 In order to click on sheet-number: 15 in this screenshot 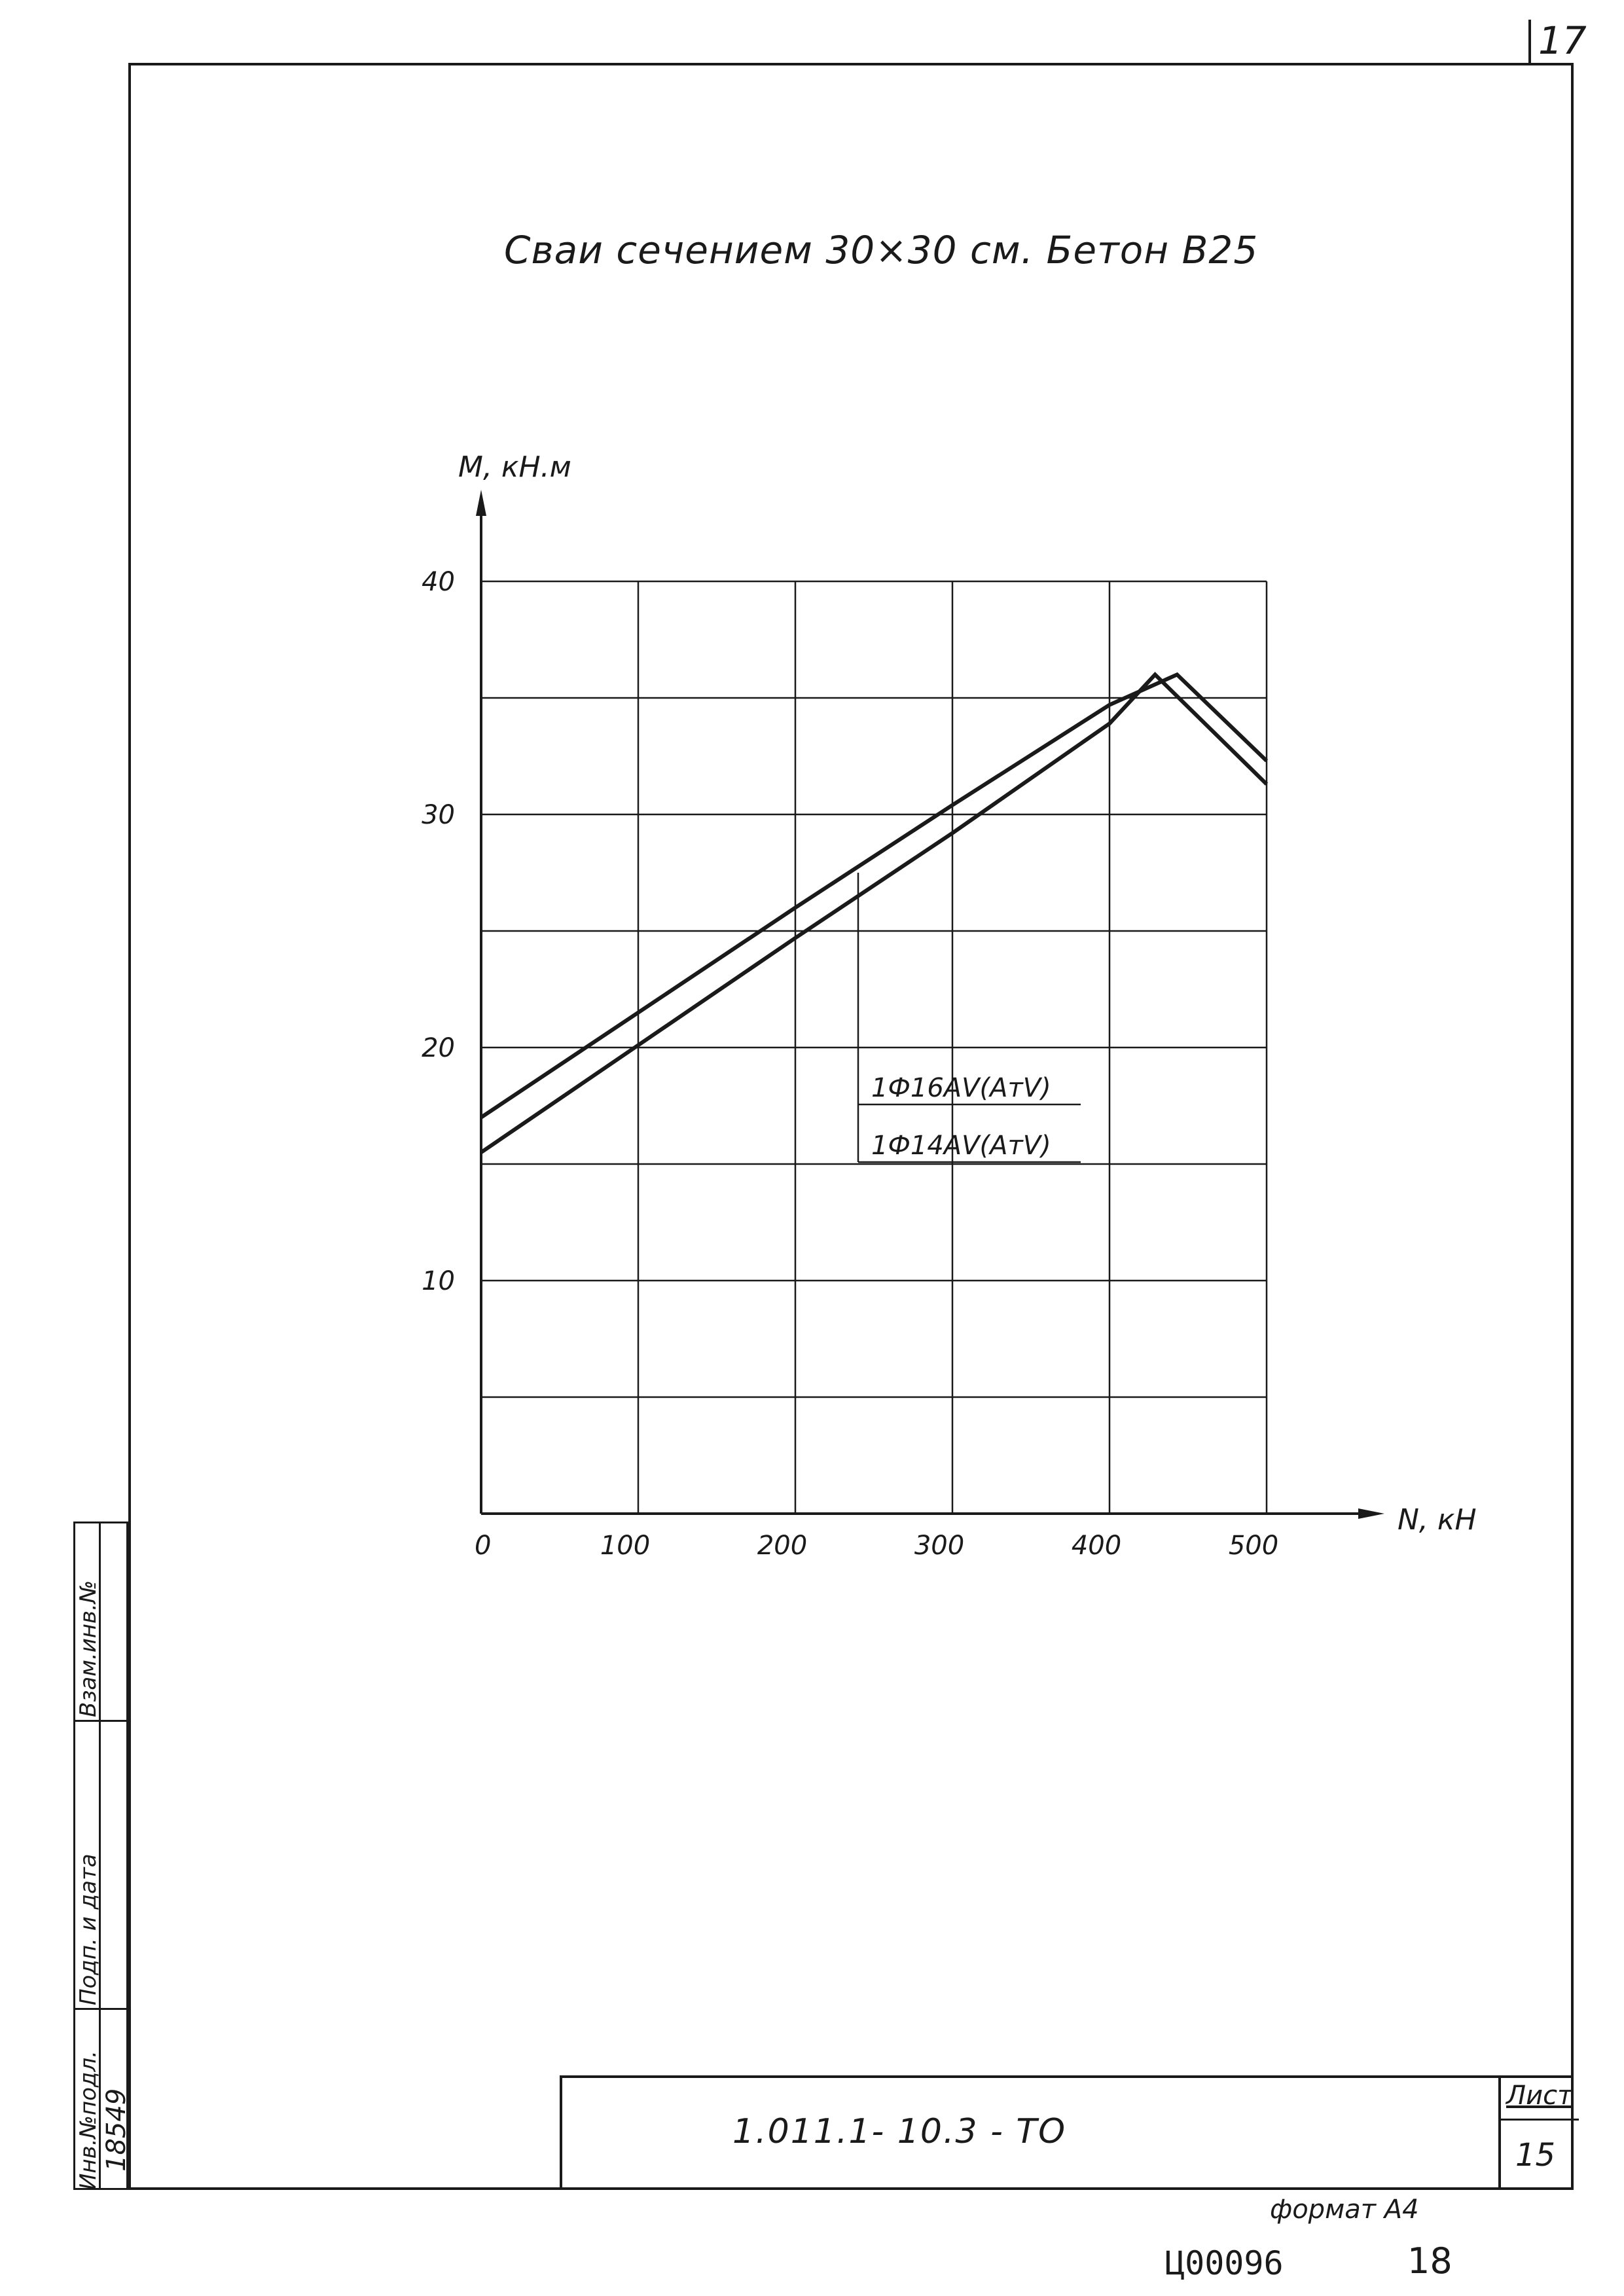, I will do `click(1535, 2155)`.